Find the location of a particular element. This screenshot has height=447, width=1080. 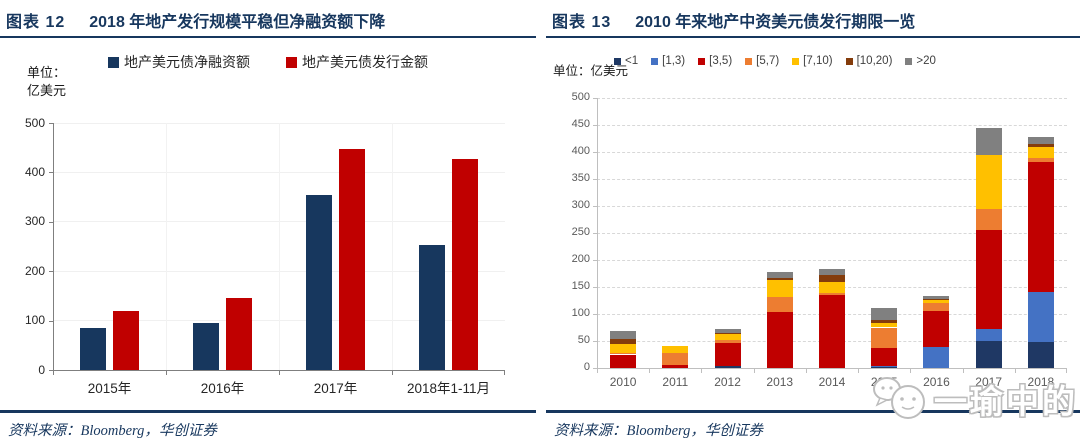

legend-item: >20 is located at coordinates (920, 61).